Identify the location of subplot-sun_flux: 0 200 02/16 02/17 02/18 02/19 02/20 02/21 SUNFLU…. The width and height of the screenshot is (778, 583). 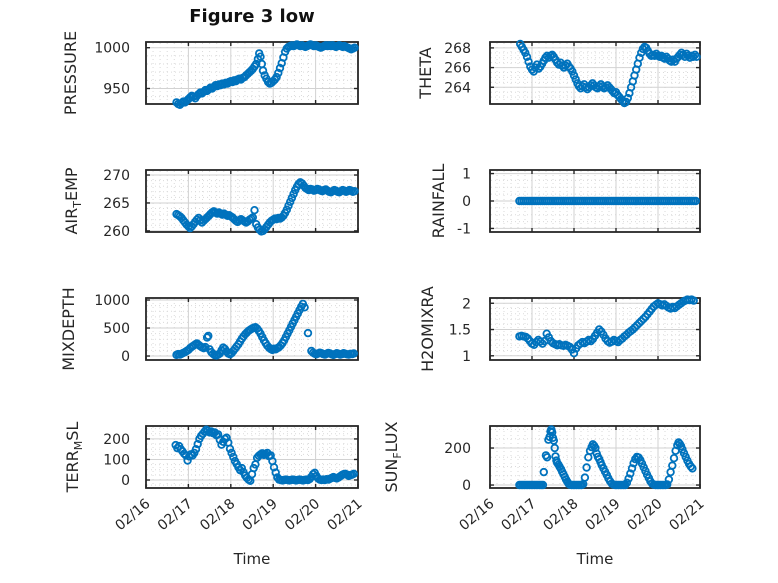
(545, 477).